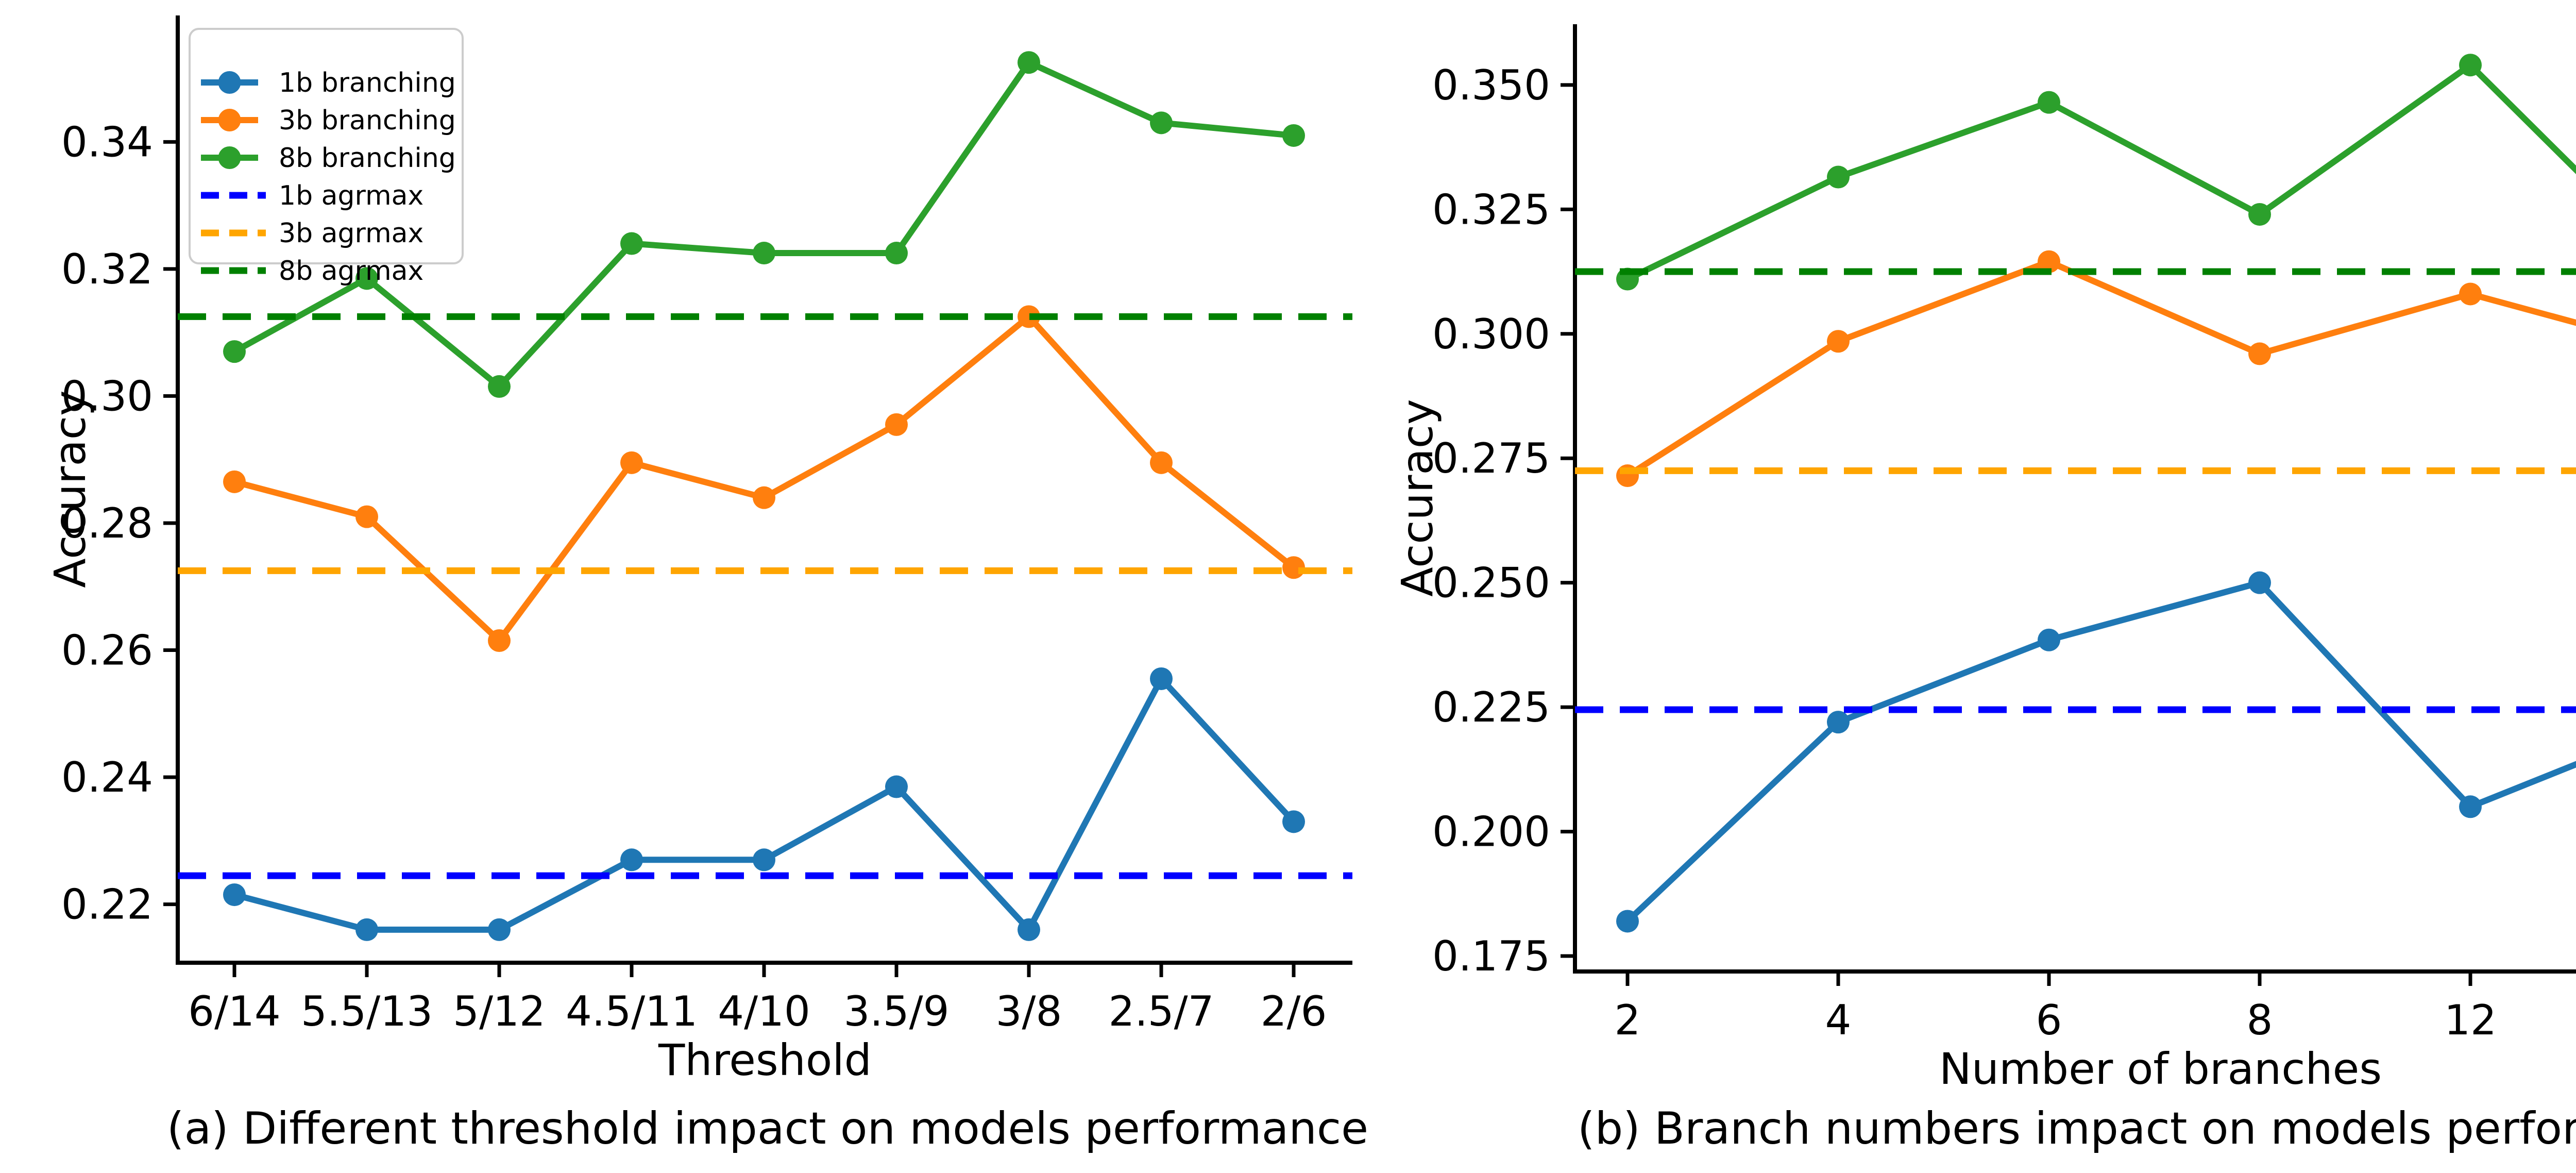 The image size is (2576, 1173). Describe the element at coordinates (764, 1011) in the screenshot. I see `x-tick-label: 4/10` at that location.